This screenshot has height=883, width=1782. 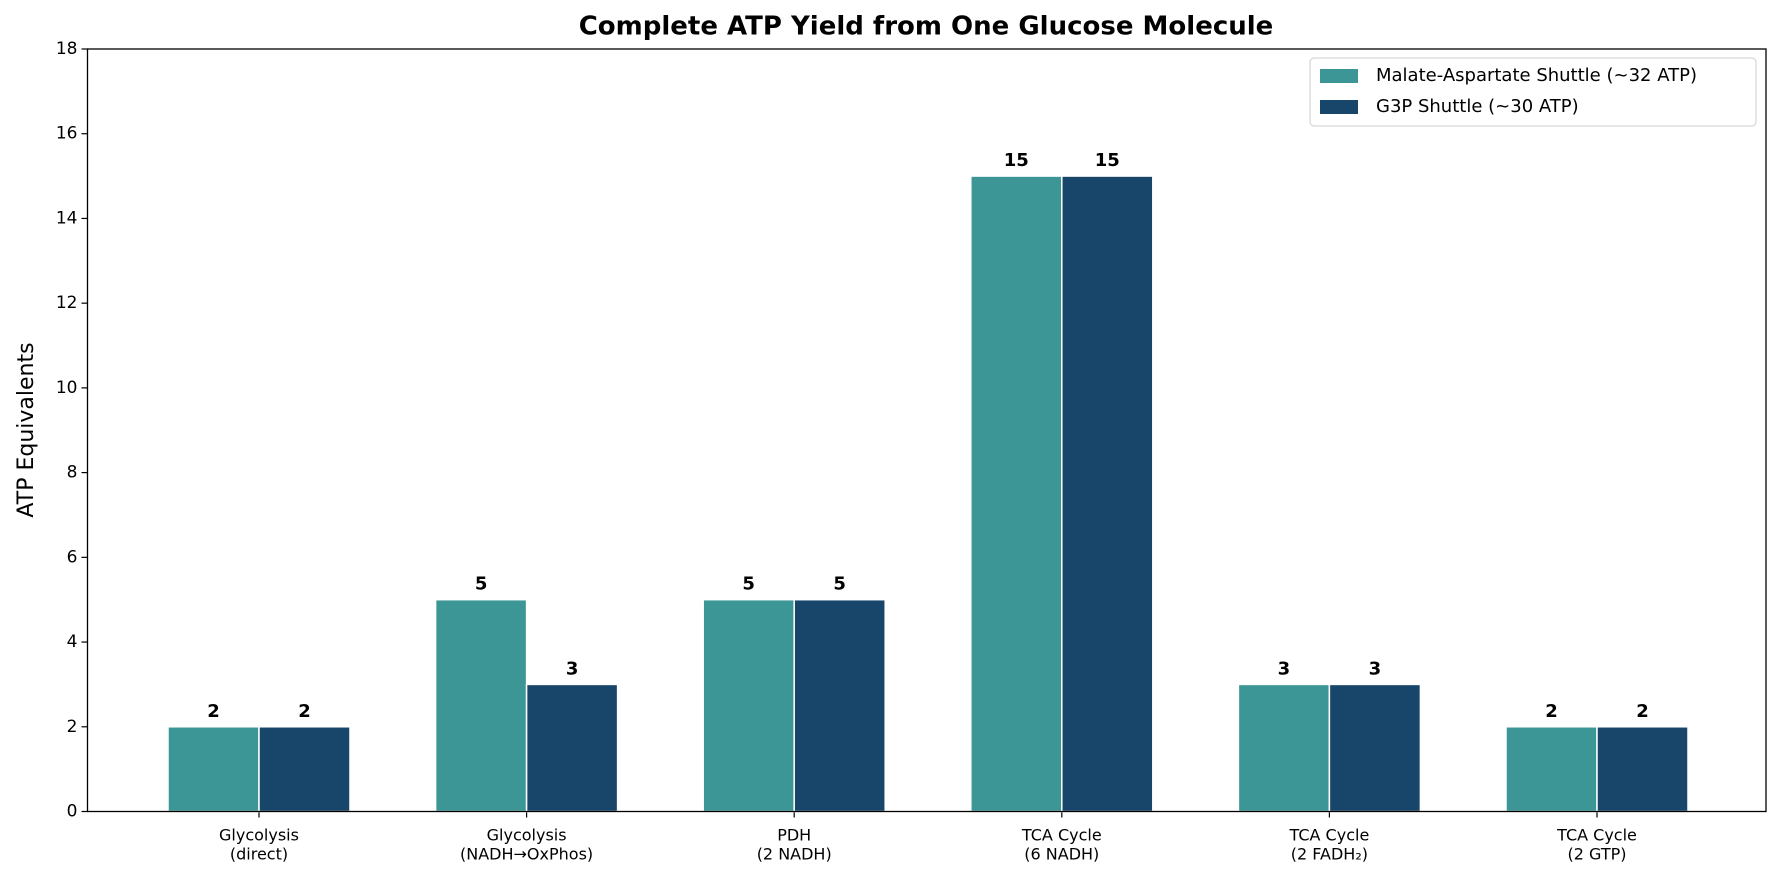 What do you see at coordinates (67, 303) in the screenshot?
I see `y-tick-label: 12` at bounding box center [67, 303].